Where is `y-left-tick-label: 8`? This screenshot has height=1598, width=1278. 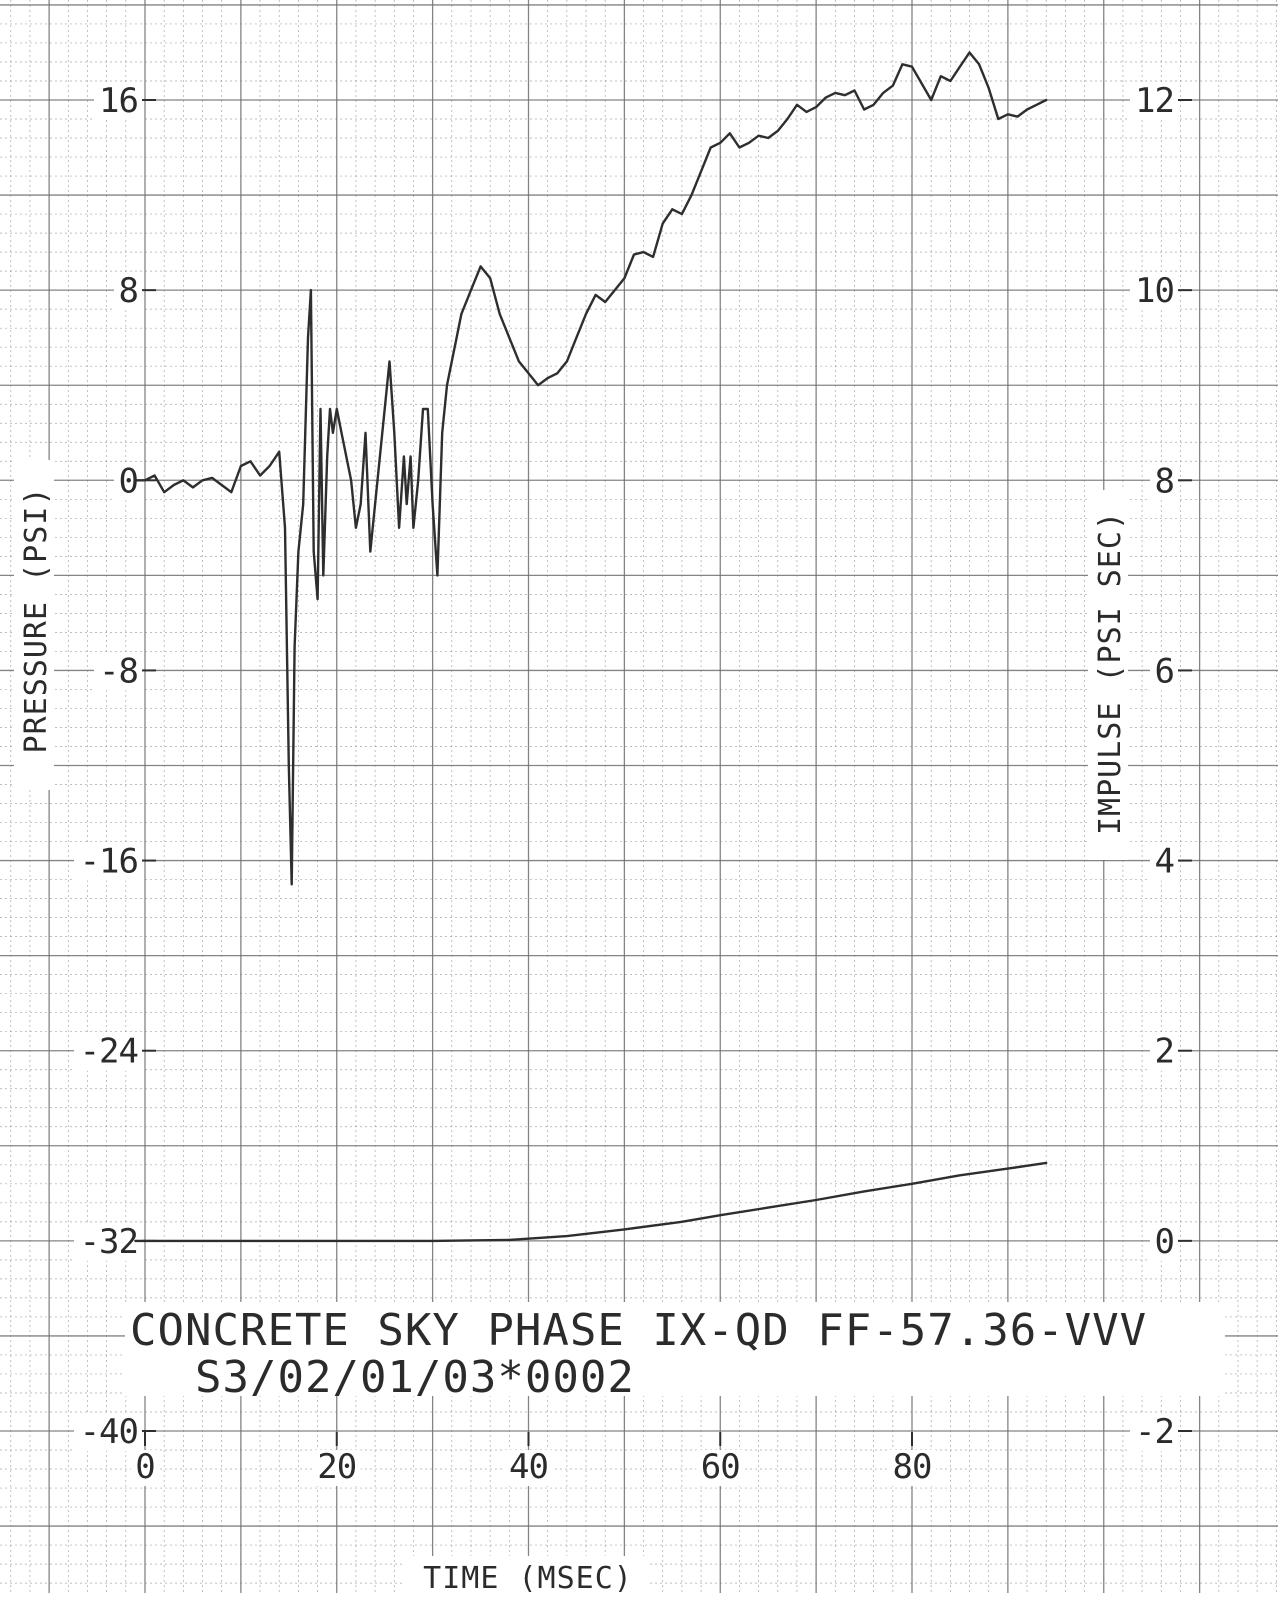
y-left-tick-label: 8 is located at coordinates (128, 291).